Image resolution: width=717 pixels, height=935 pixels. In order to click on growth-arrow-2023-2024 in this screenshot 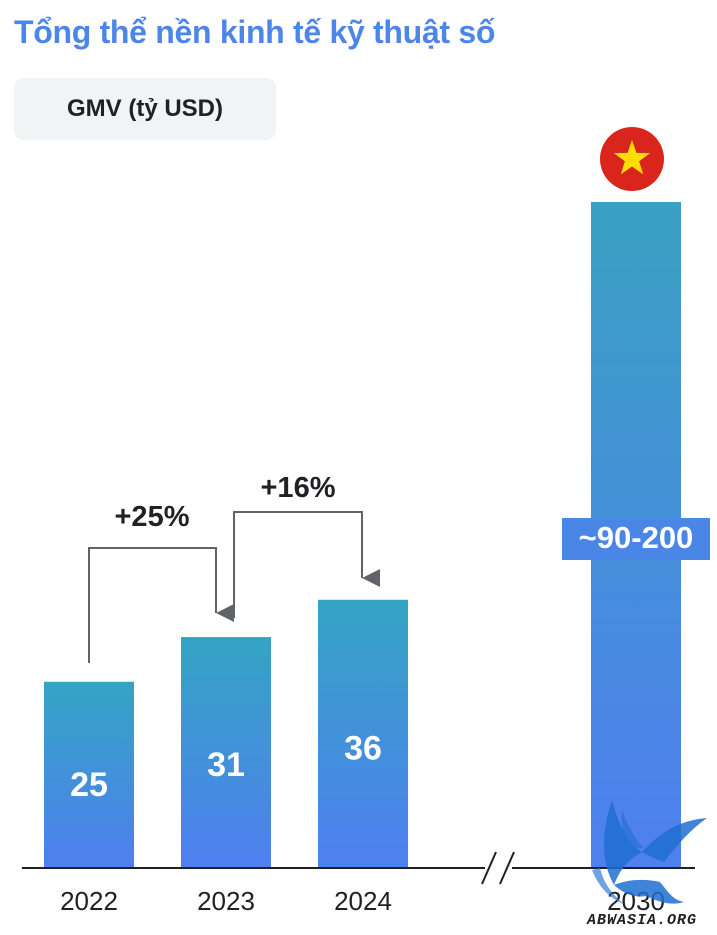, I will do `click(306, 564)`.